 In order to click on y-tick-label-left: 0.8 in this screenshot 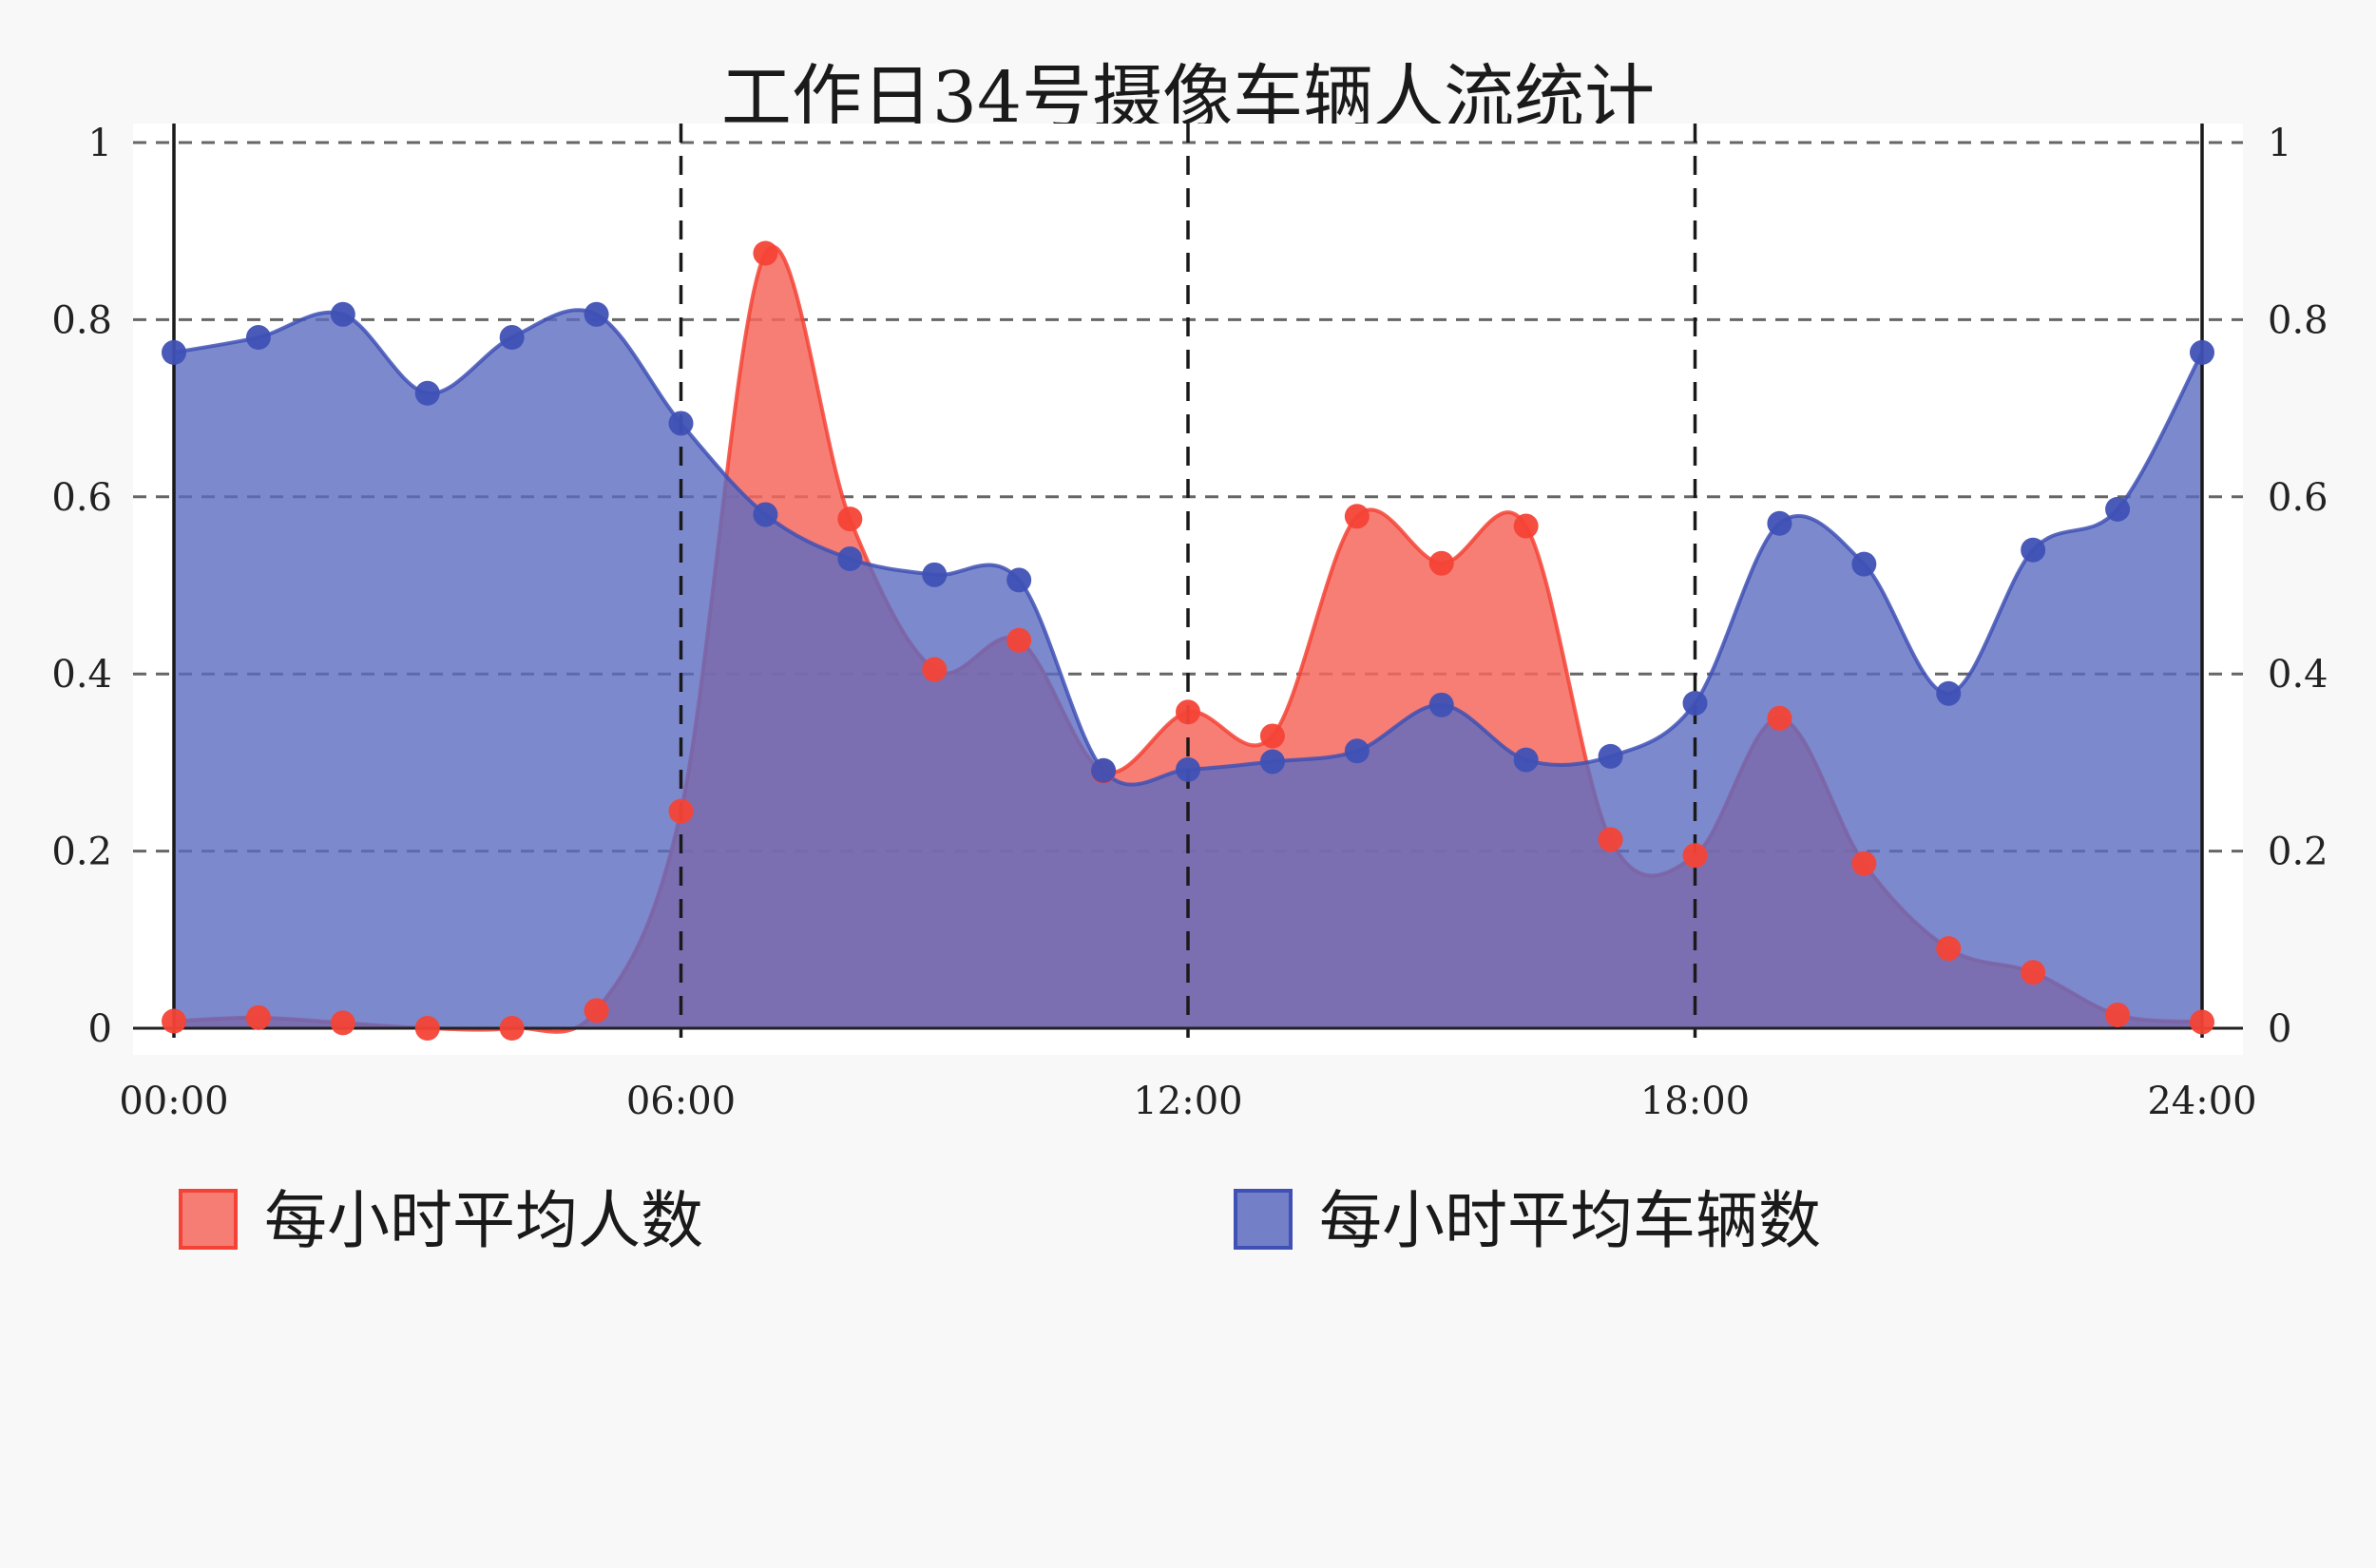, I will do `click(81, 320)`.